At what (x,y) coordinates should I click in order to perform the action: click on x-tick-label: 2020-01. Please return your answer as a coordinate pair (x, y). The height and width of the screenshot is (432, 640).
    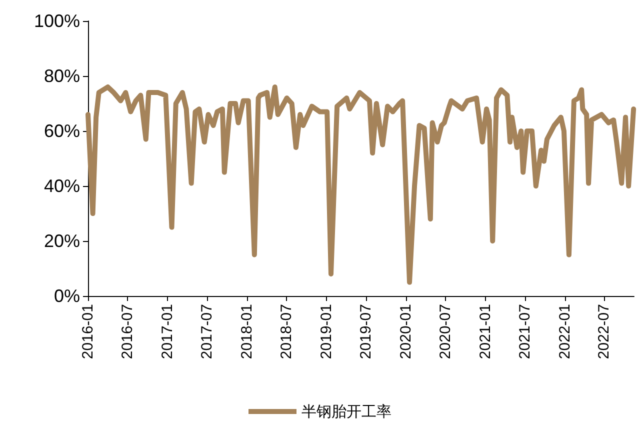
    Looking at the image, I should click on (405, 332).